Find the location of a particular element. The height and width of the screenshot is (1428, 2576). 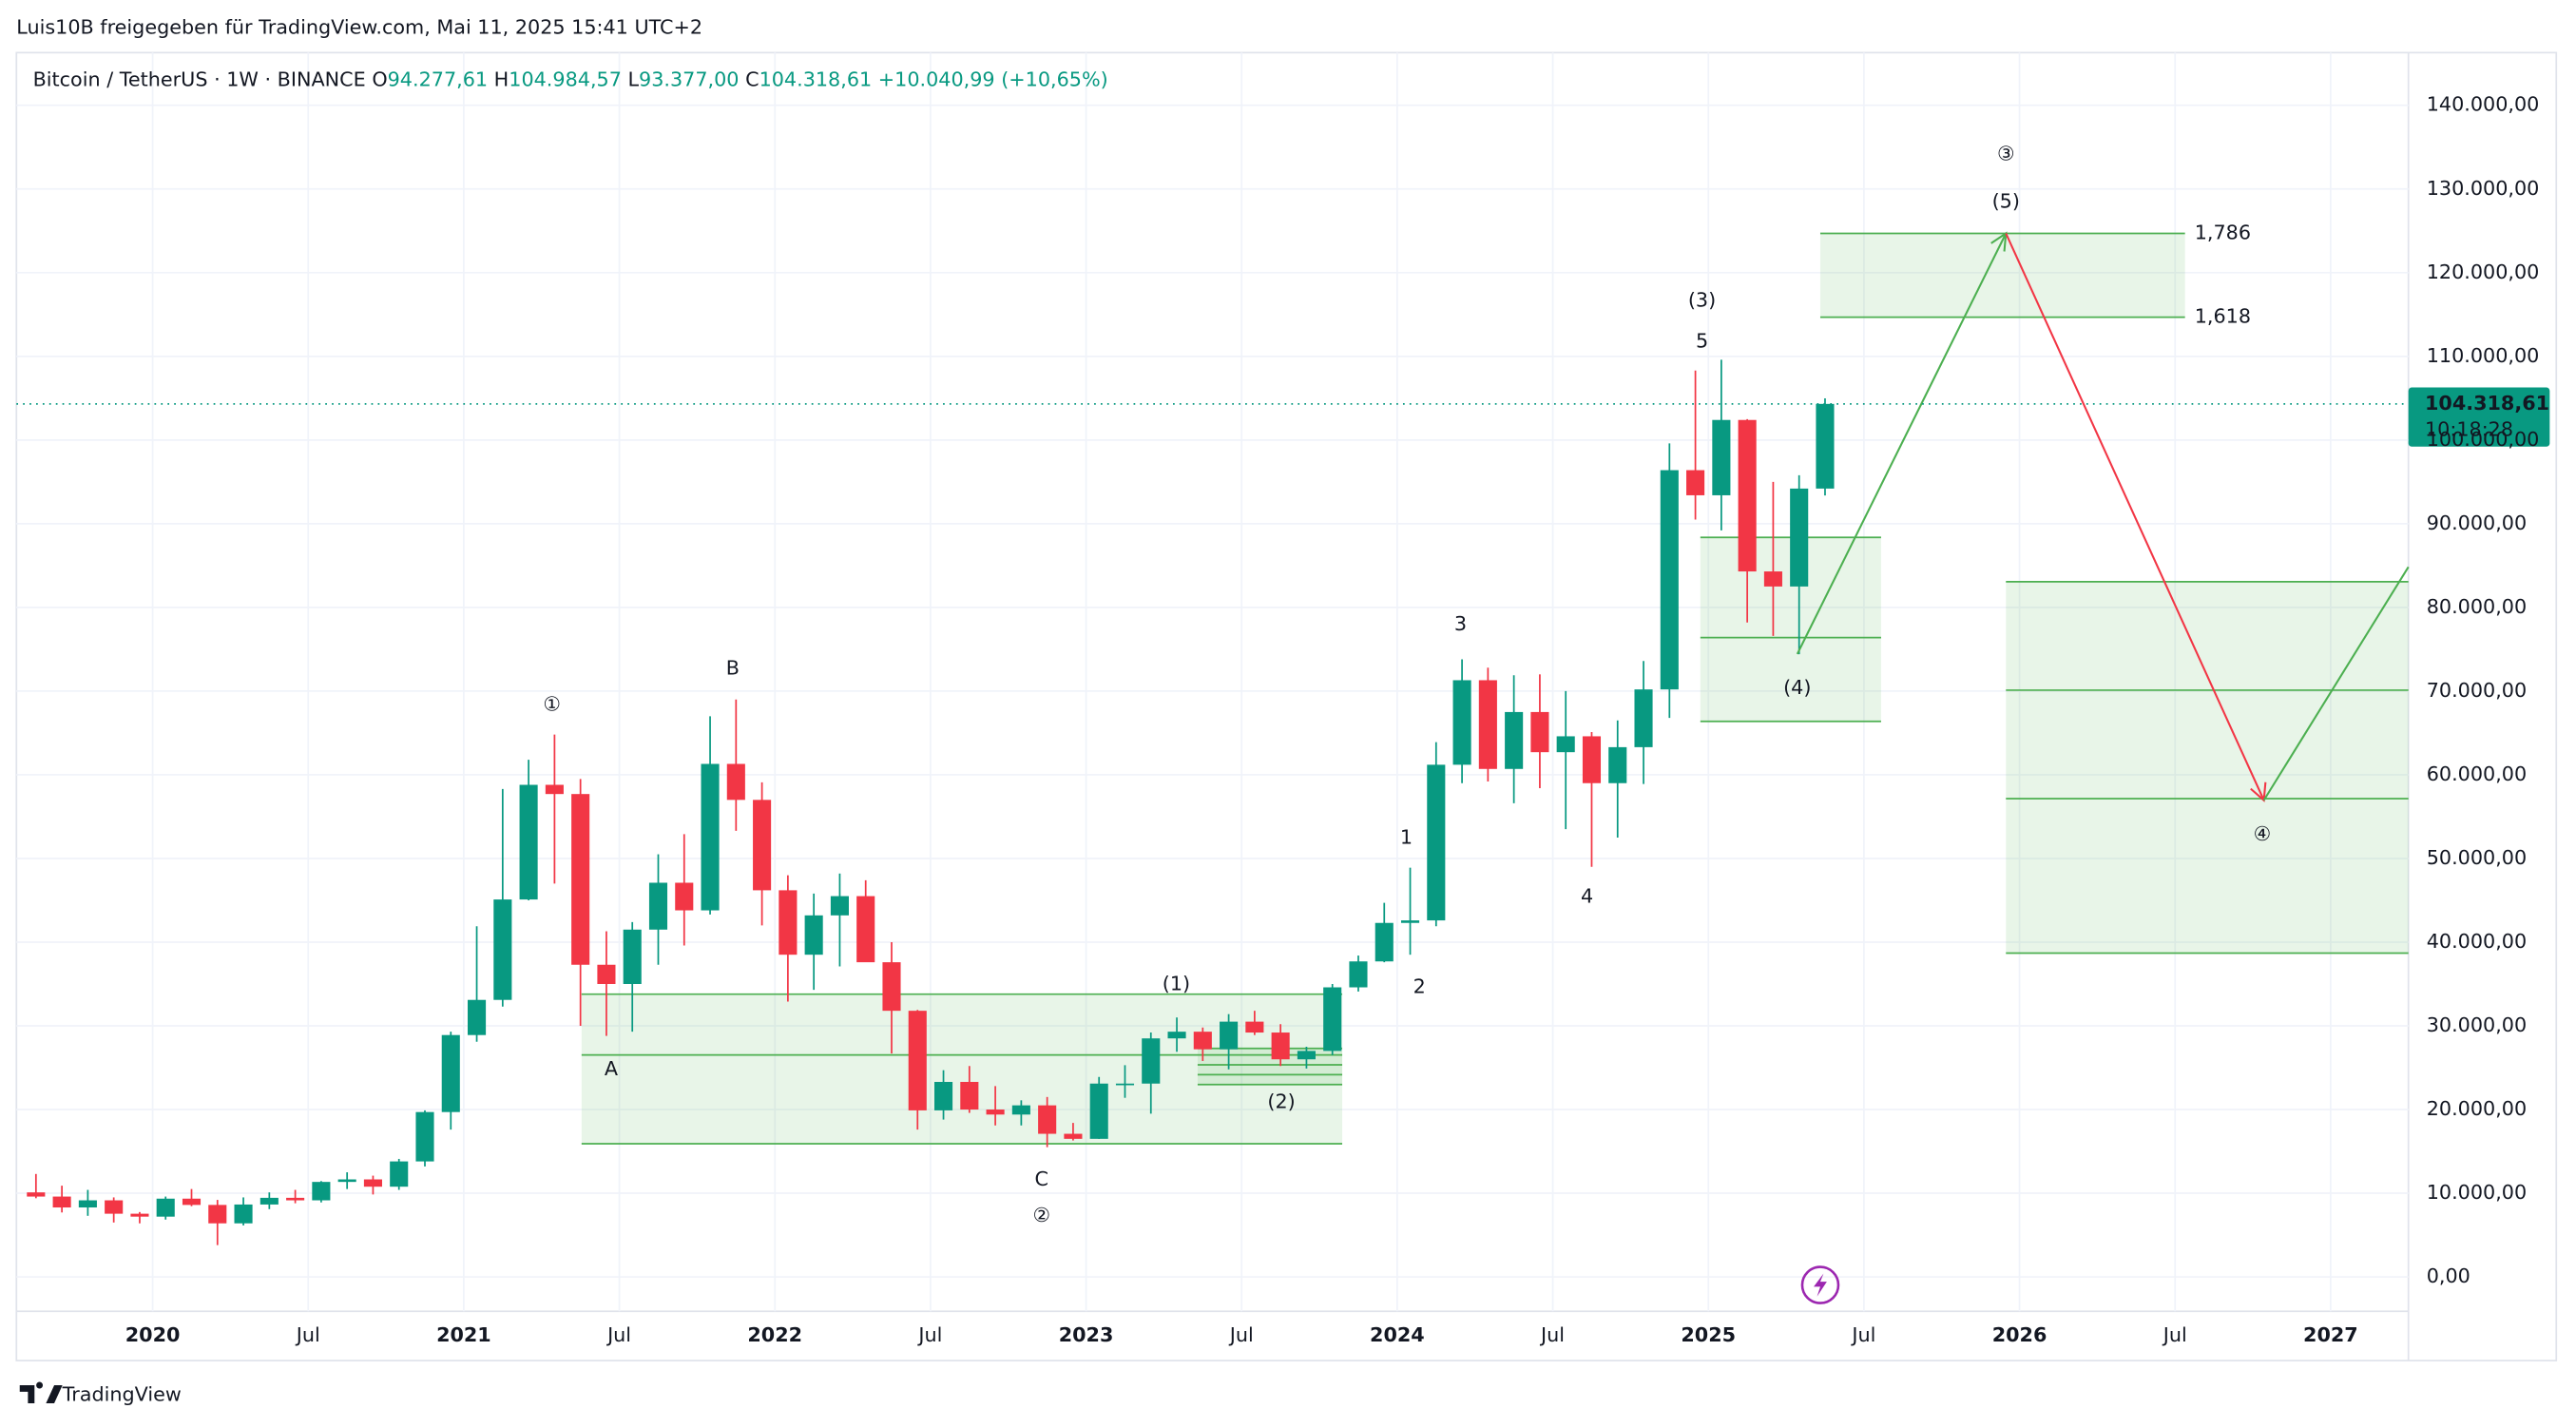

logo: TradingView is located at coordinates (100, 1393).